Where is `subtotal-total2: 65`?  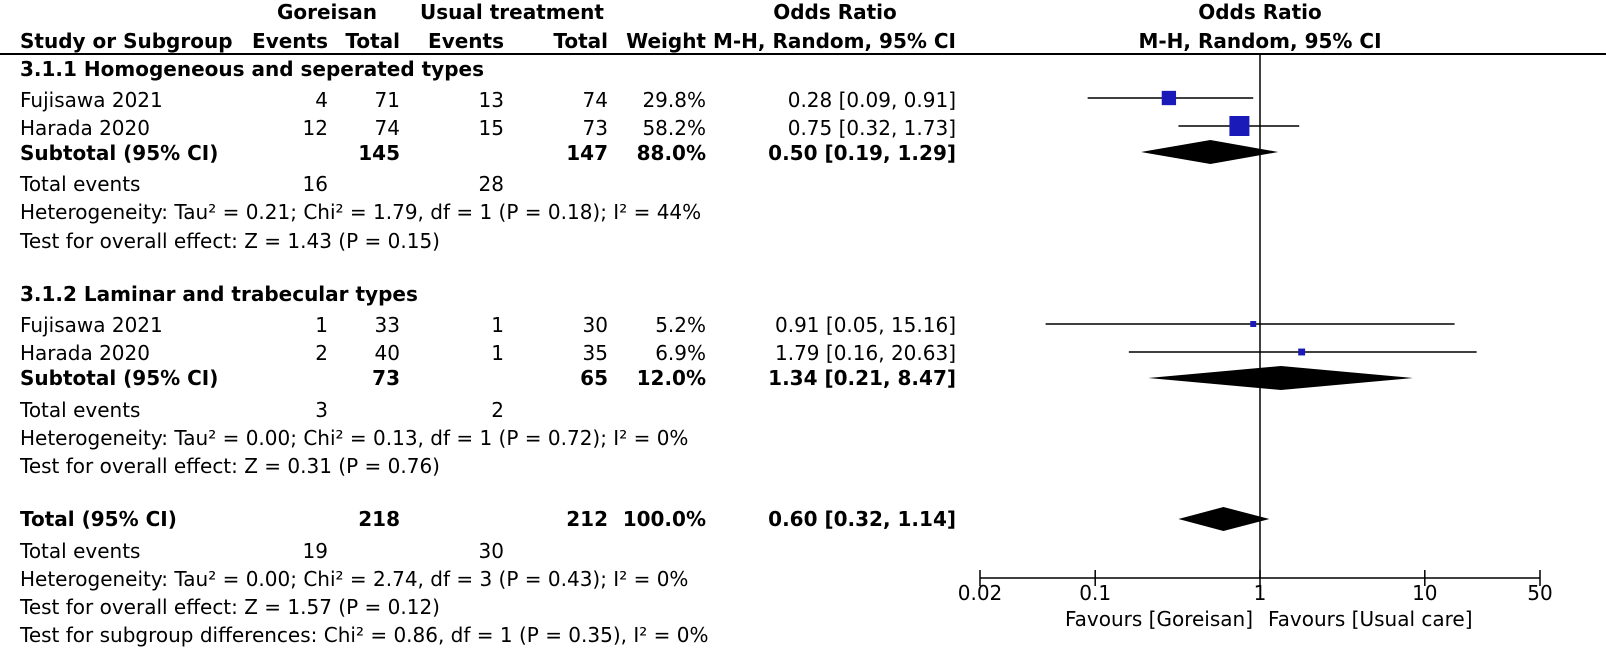 subtotal-total2: 65 is located at coordinates (594, 378).